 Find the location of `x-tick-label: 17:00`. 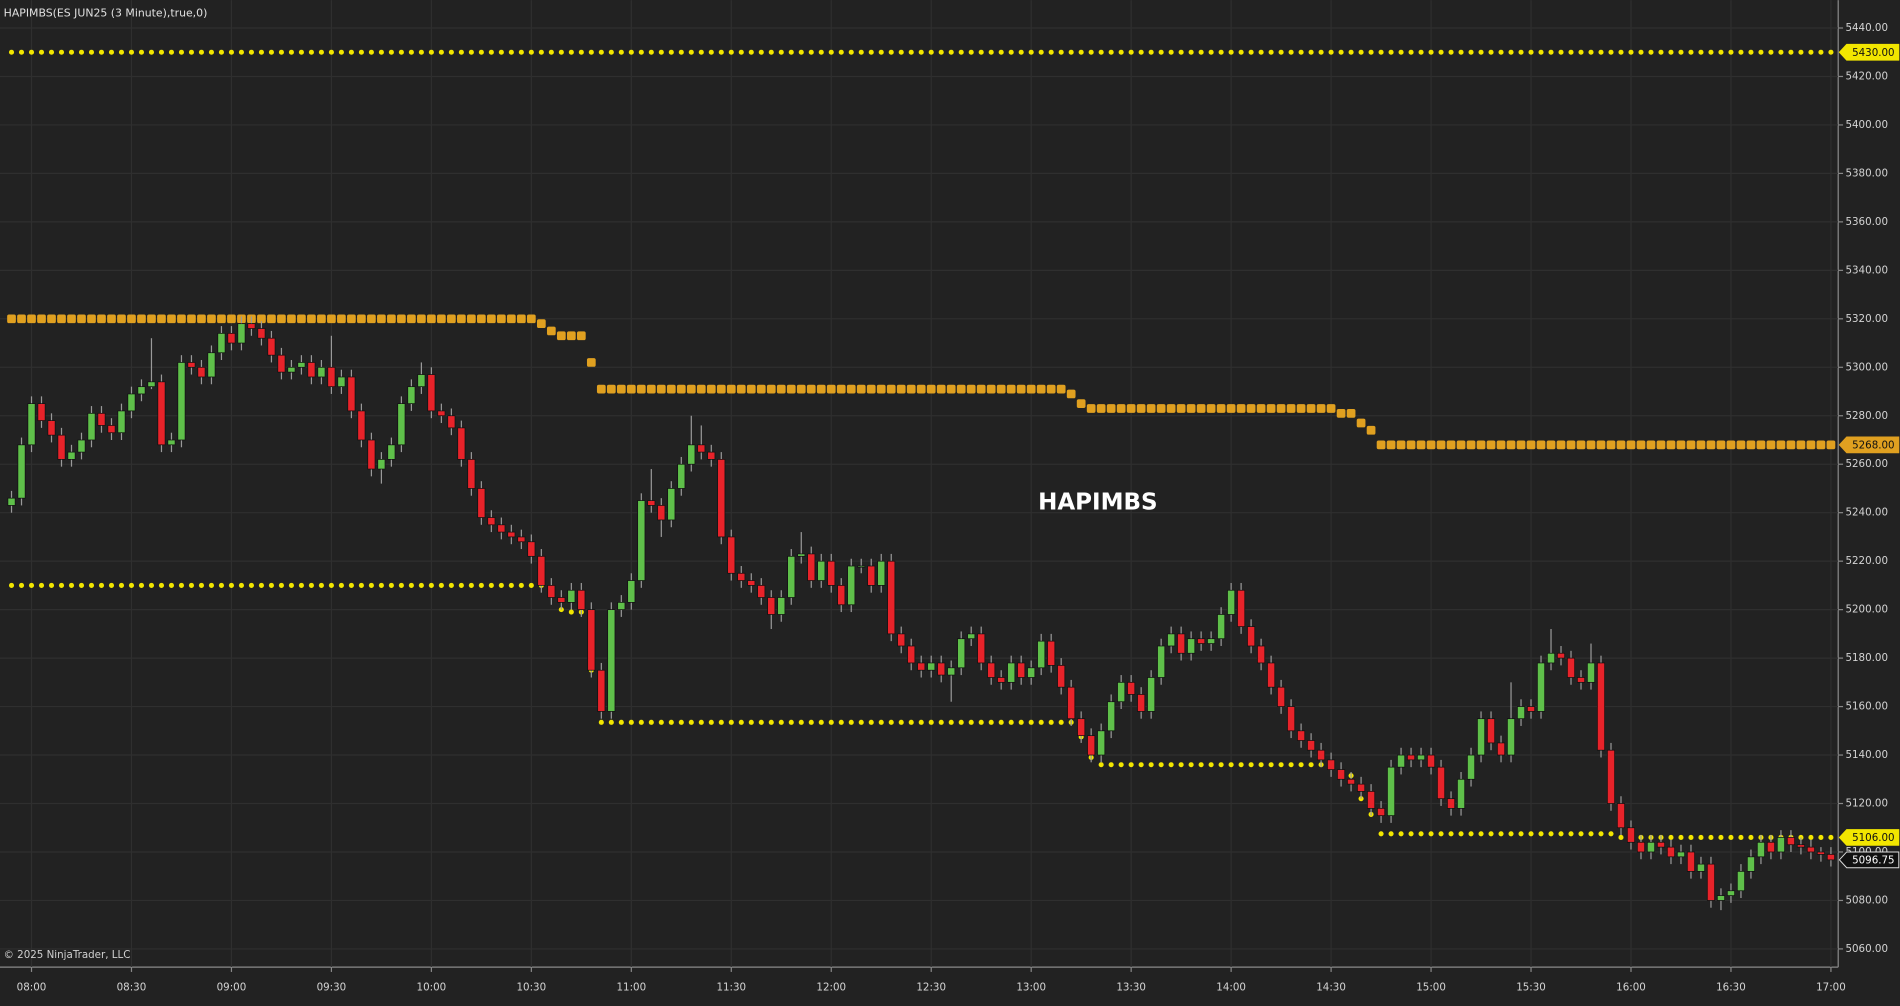

x-tick-label: 17:00 is located at coordinates (1831, 988).